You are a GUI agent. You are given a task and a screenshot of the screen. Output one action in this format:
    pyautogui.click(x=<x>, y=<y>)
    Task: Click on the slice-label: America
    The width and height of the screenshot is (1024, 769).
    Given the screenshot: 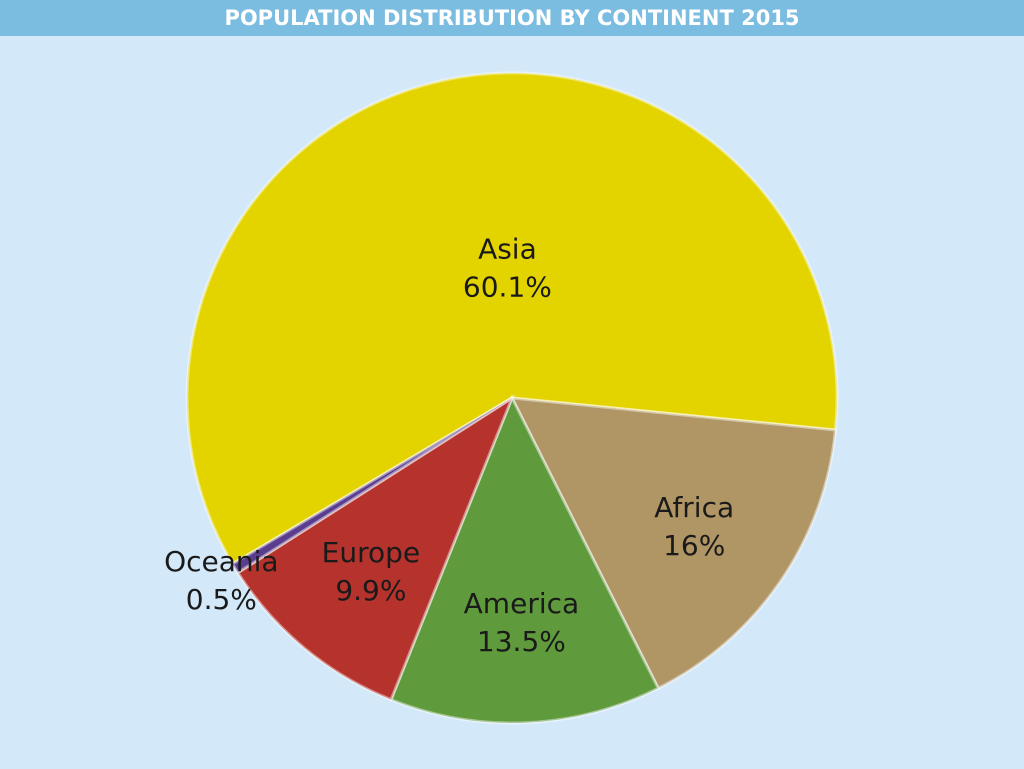 What is the action you would take?
    pyautogui.click(x=522, y=603)
    